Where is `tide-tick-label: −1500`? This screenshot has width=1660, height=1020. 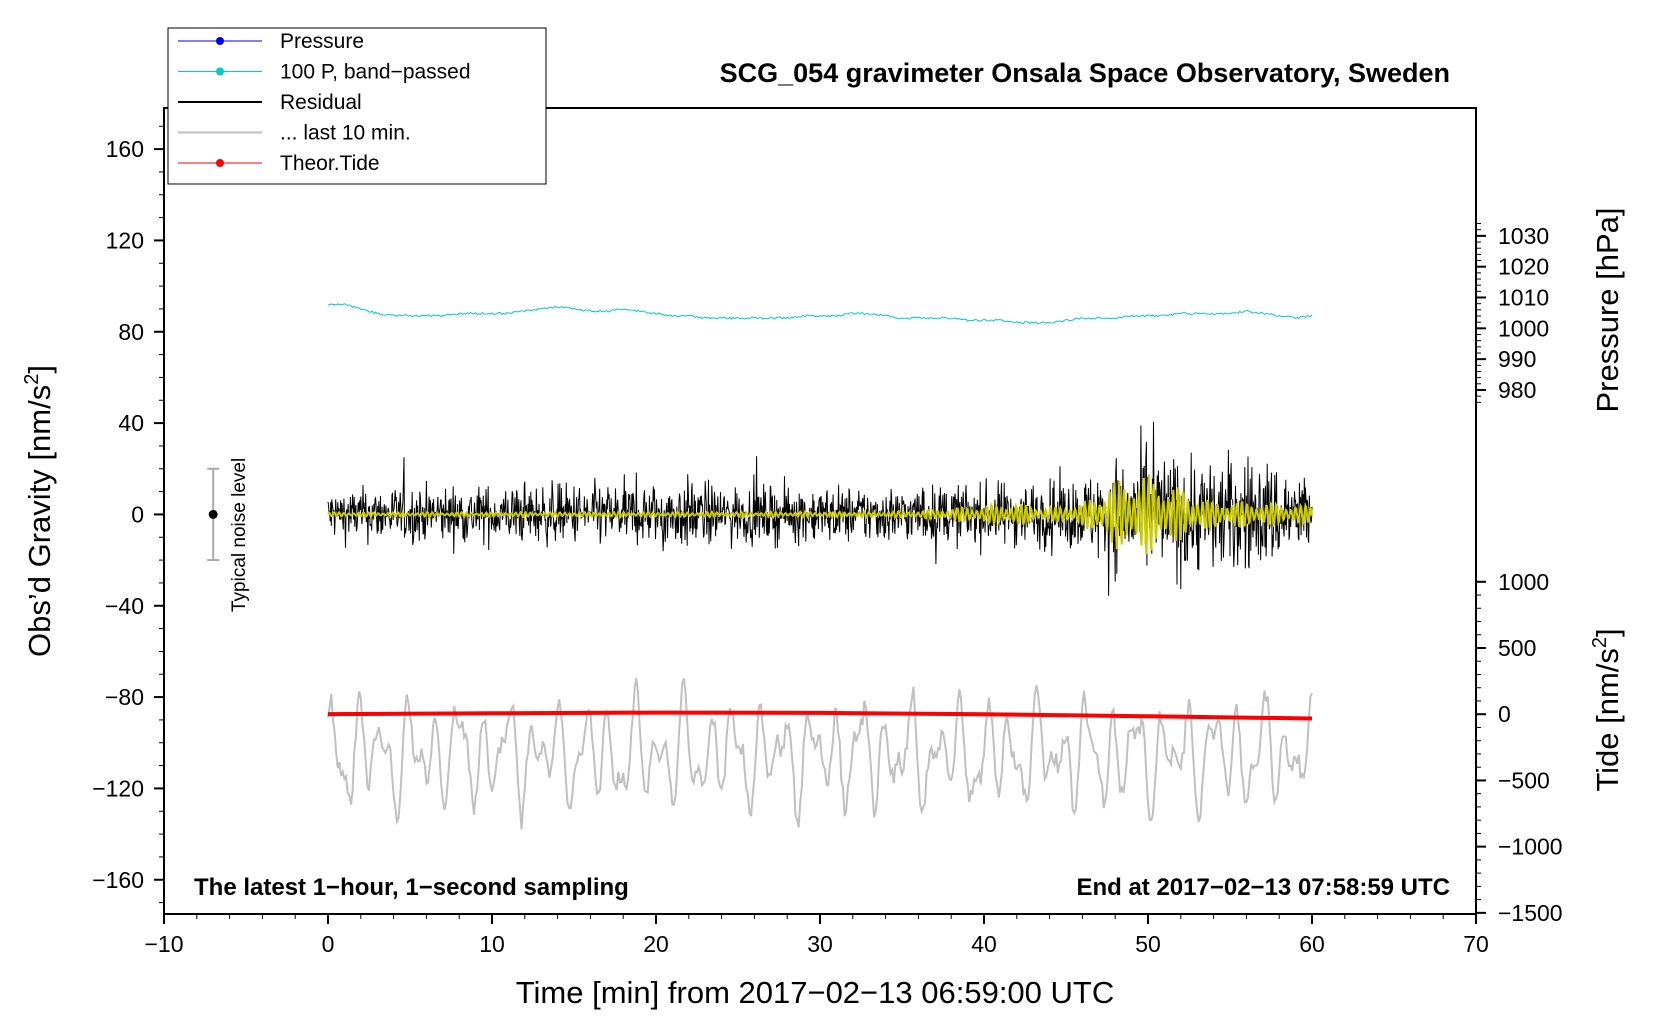 tide-tick-label: −1500 is located at coordinates (1530, 913).